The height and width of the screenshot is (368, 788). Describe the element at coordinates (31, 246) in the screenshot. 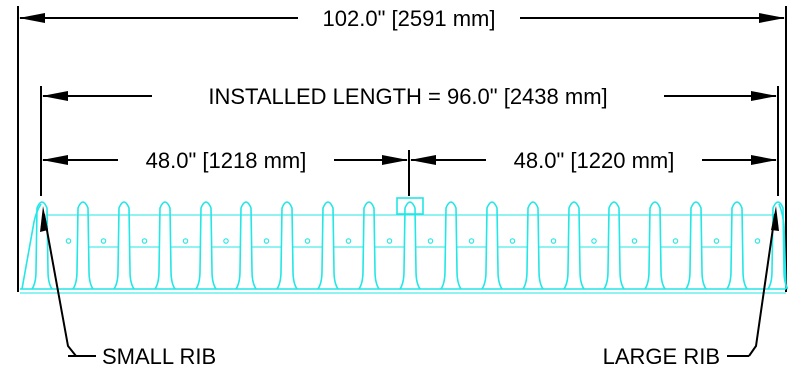

I see `chamber-left-end-wall` at that location.